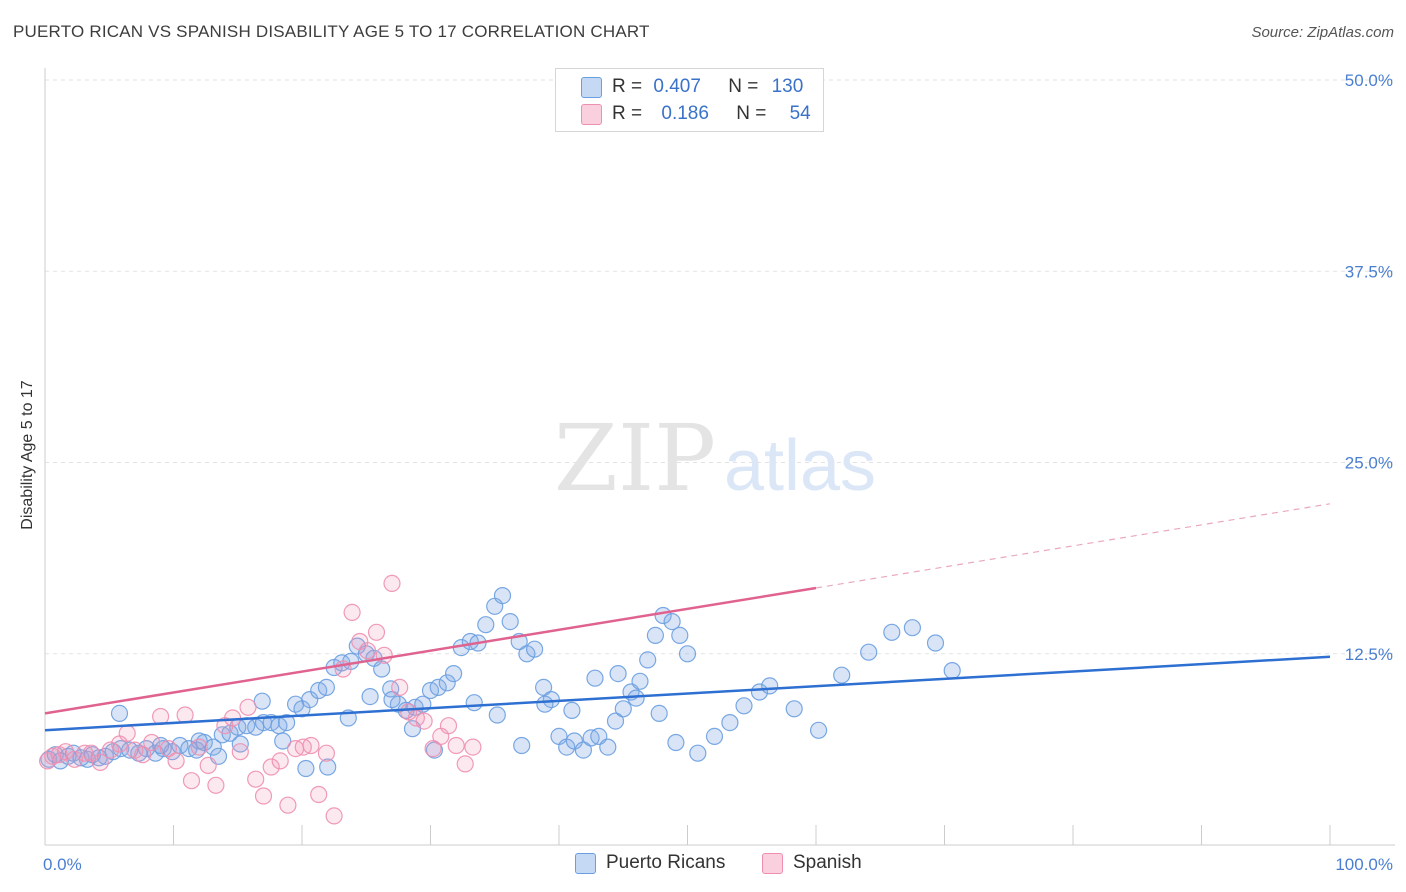  I want to click on source-label: Source: ZipAtlas.com, so click(1322, 32).